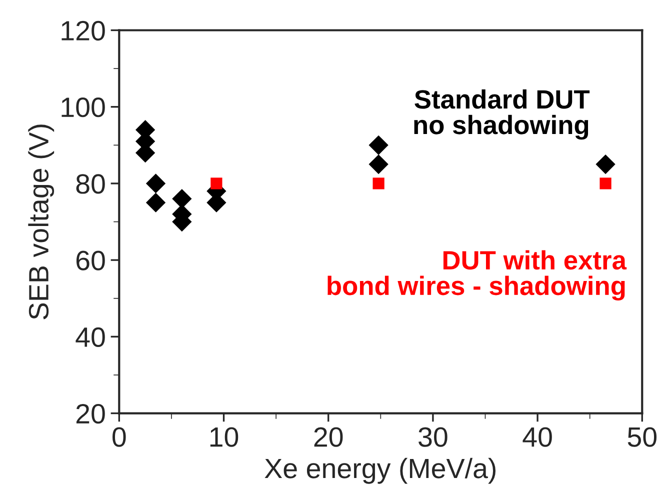 Image resolution: width=662 pixels, height=504 pixels. I want to click on annotation: Standard DUT no shadowing, so click(502, 114).